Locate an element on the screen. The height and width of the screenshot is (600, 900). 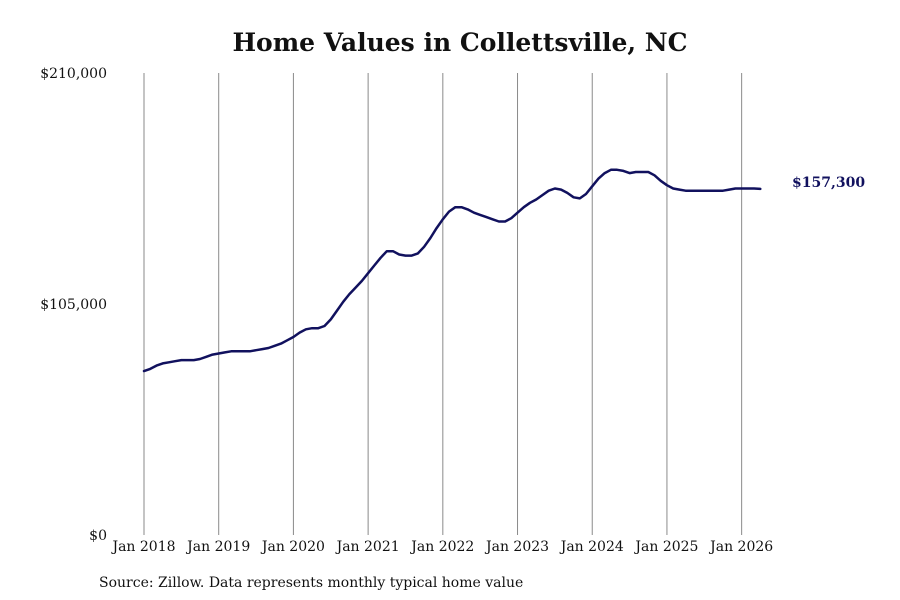
x-tick-label: Jan 2021 is located at coordinates (367, 547).